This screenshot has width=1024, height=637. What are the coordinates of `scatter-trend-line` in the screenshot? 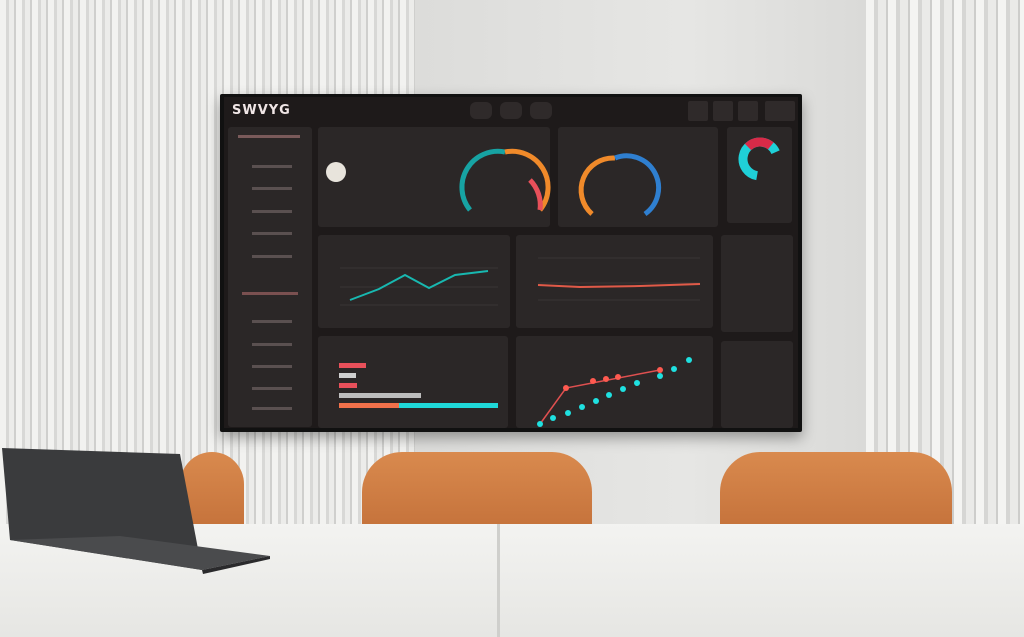 It's located at (600, 397).